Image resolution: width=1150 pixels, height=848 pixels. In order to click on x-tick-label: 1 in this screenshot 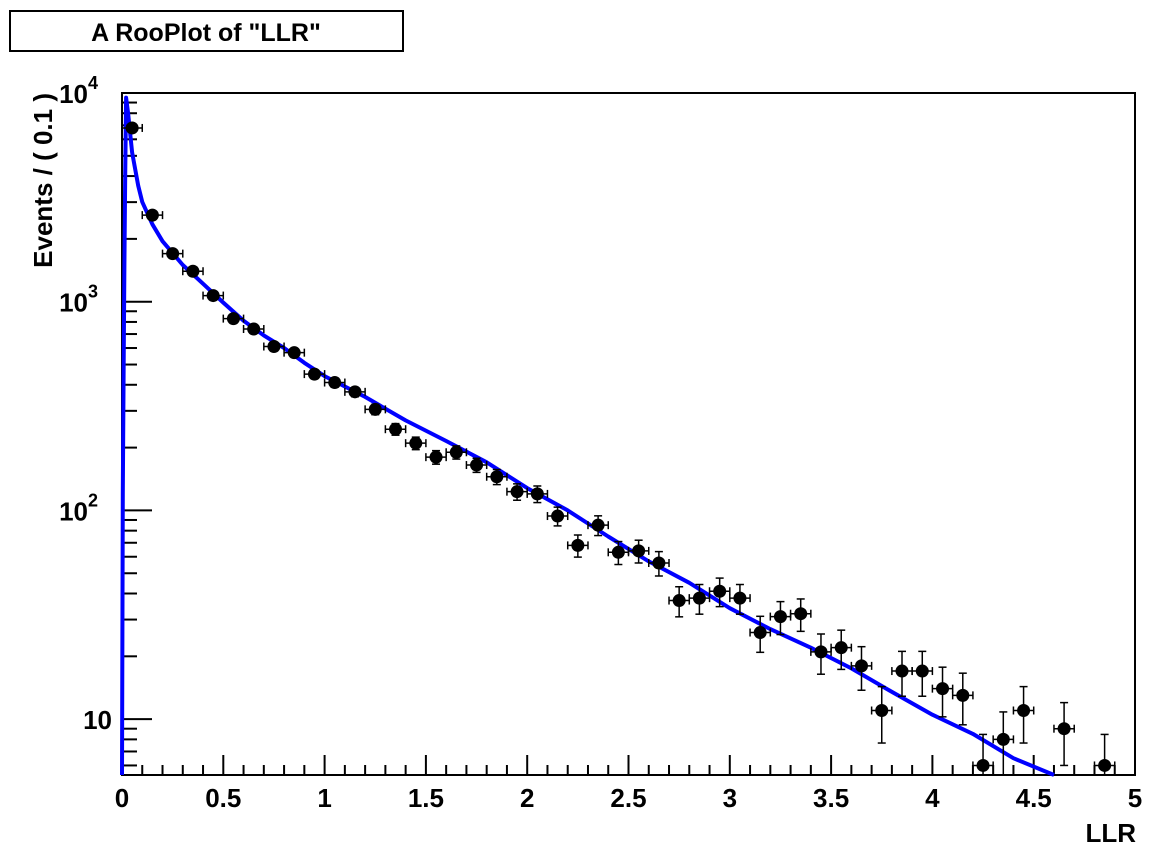, I will do `click(324, 798)`.